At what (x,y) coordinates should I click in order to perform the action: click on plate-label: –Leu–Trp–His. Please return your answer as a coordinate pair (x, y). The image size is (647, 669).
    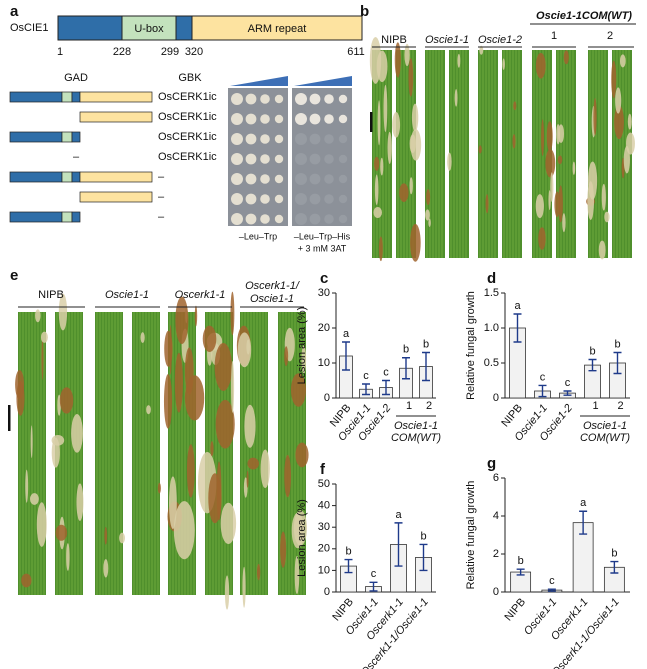
    Looking at the image, I should click on (322, 236).